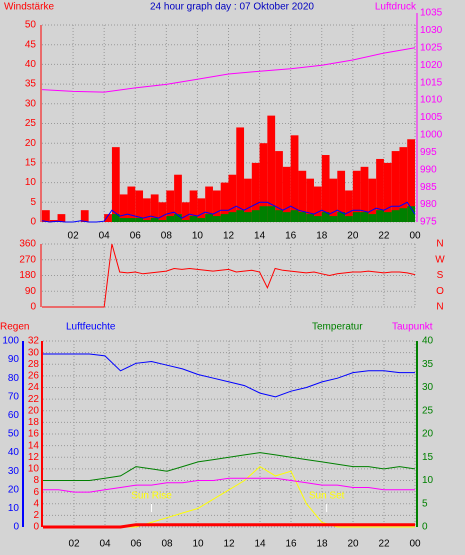  What do you see at coordinates (229, 485) in the screenshot?
I see `dewpoint-line` at bounding box center [229, 485].